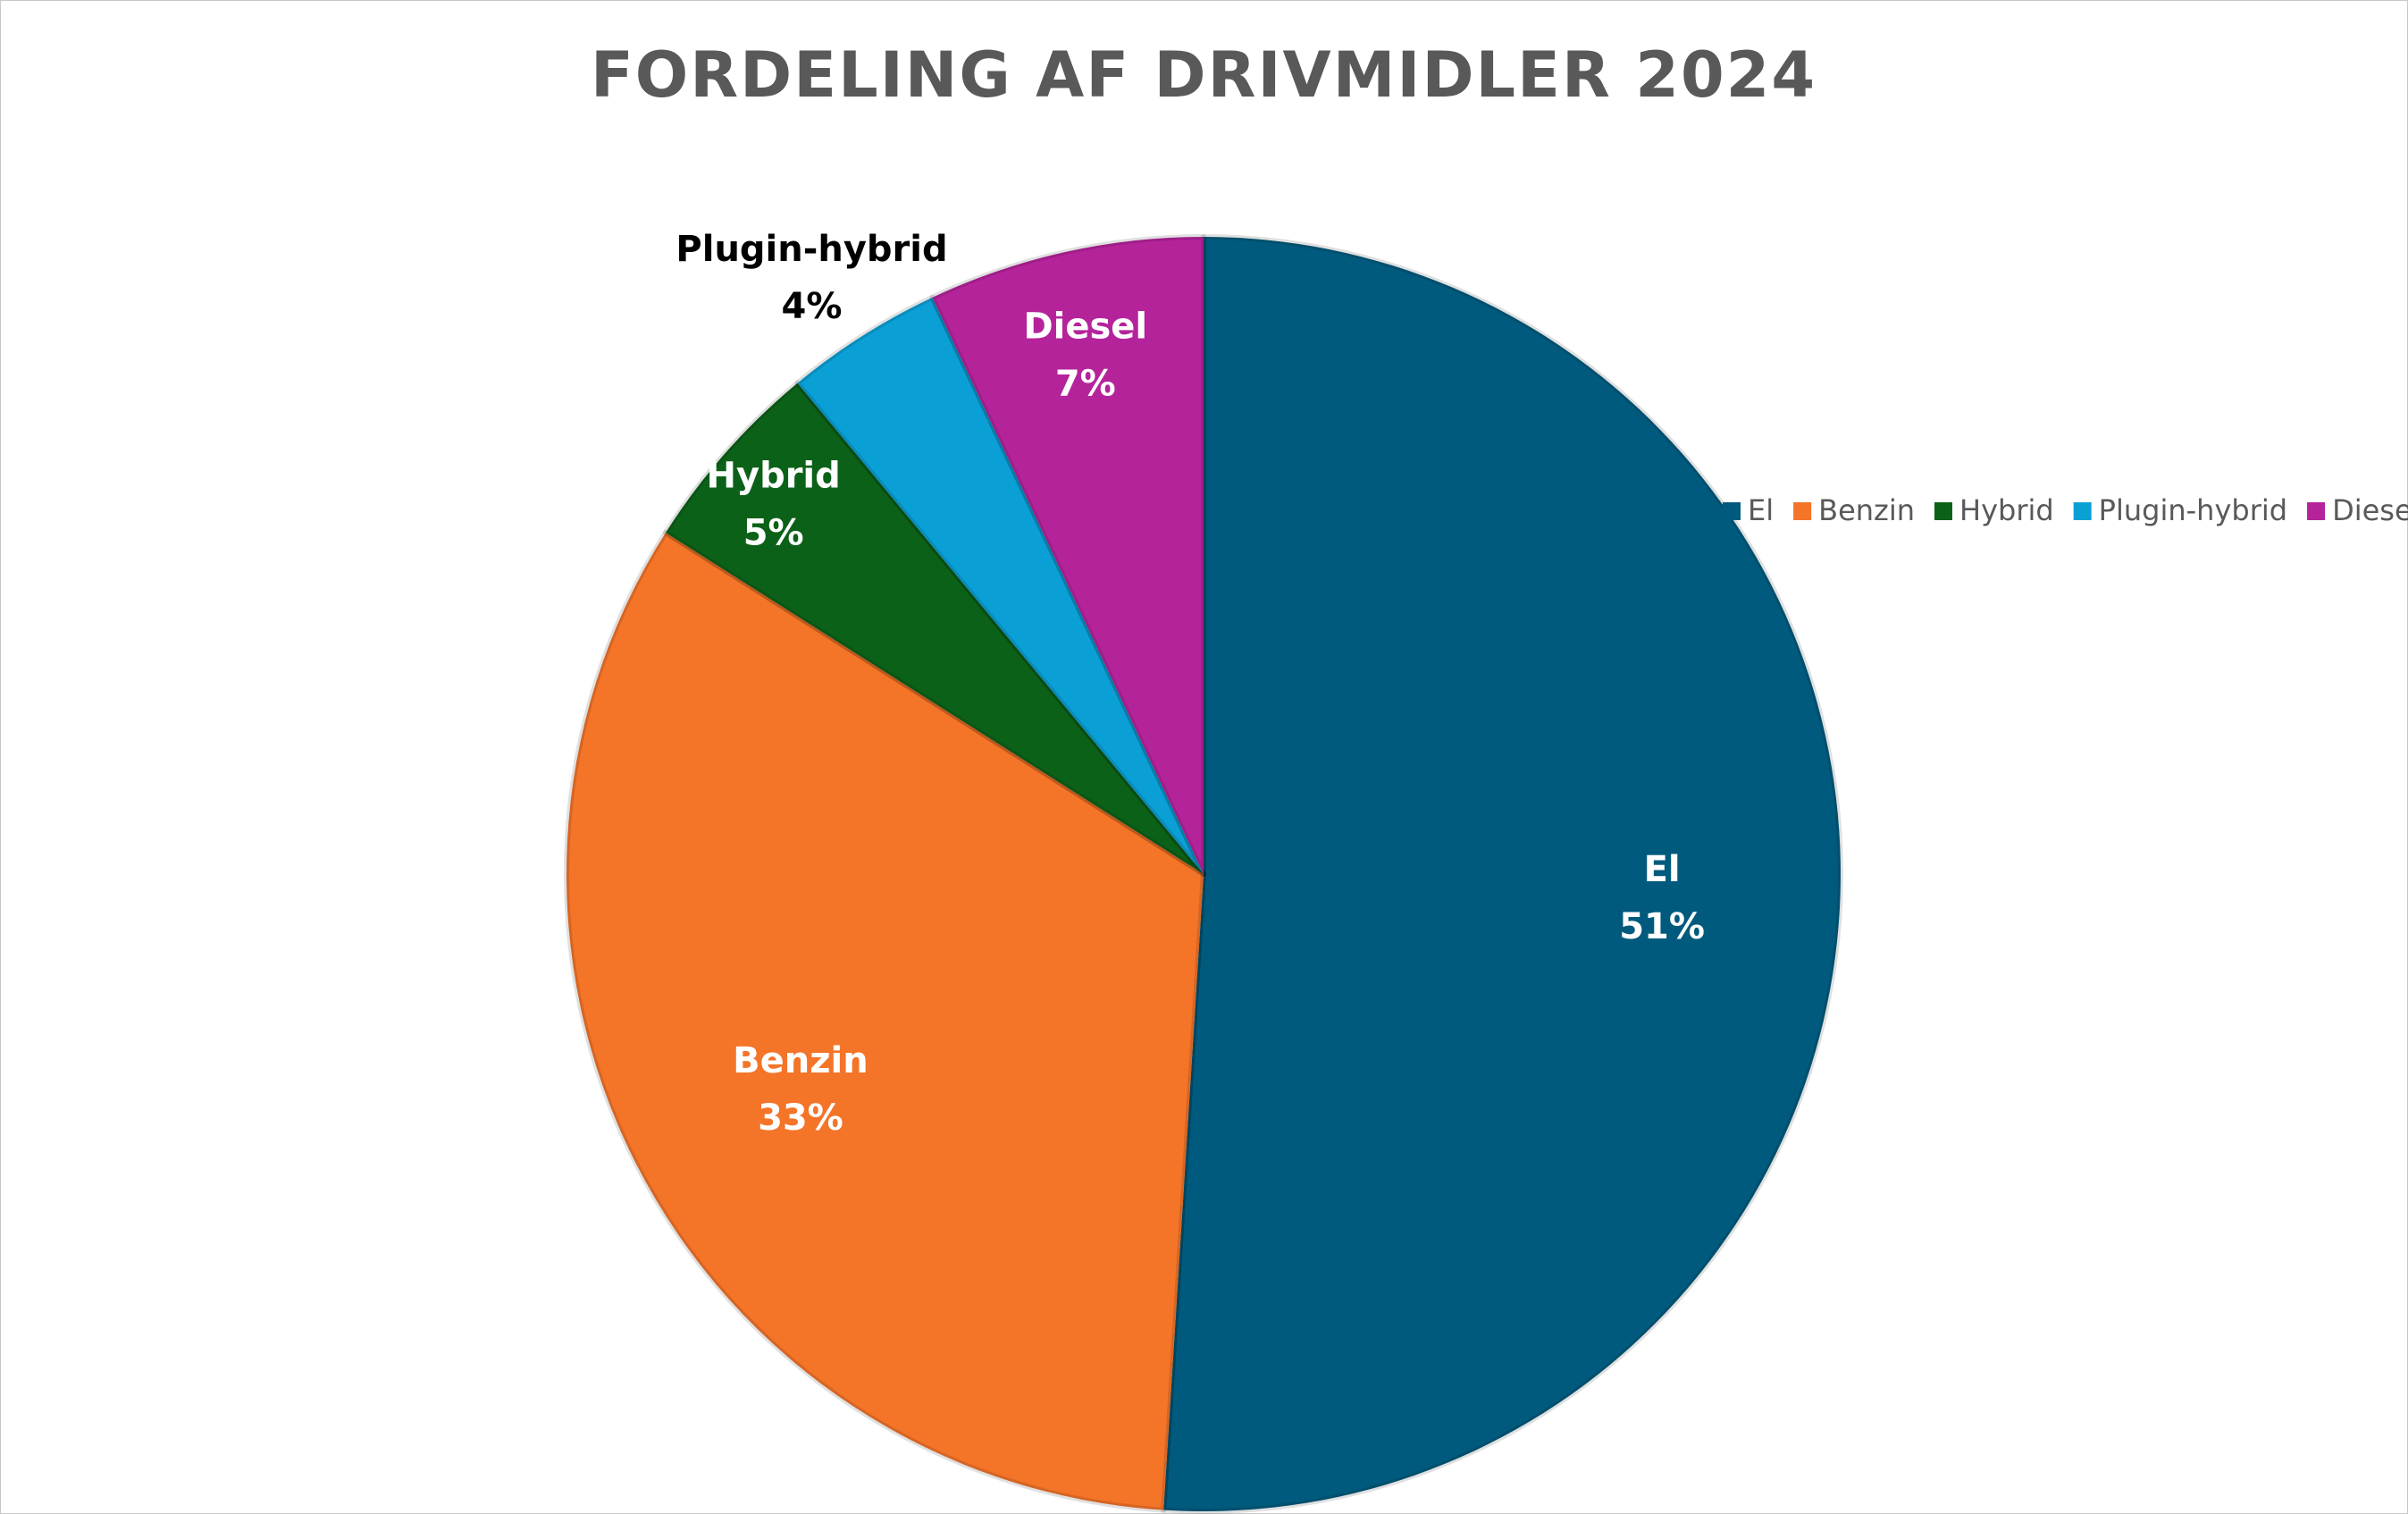 Image resolution: width=2408 pixels, height=1514 pixels. I want to click on data-label-plugin-hybrid: Plugin-hybrid 4%, so click(811, 278).